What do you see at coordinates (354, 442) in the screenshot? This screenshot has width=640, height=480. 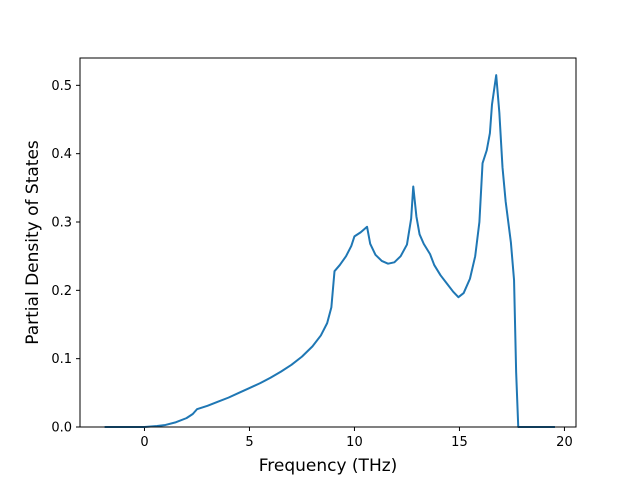 I see `x-tick-label: 10` at bounding box center [354, 442].